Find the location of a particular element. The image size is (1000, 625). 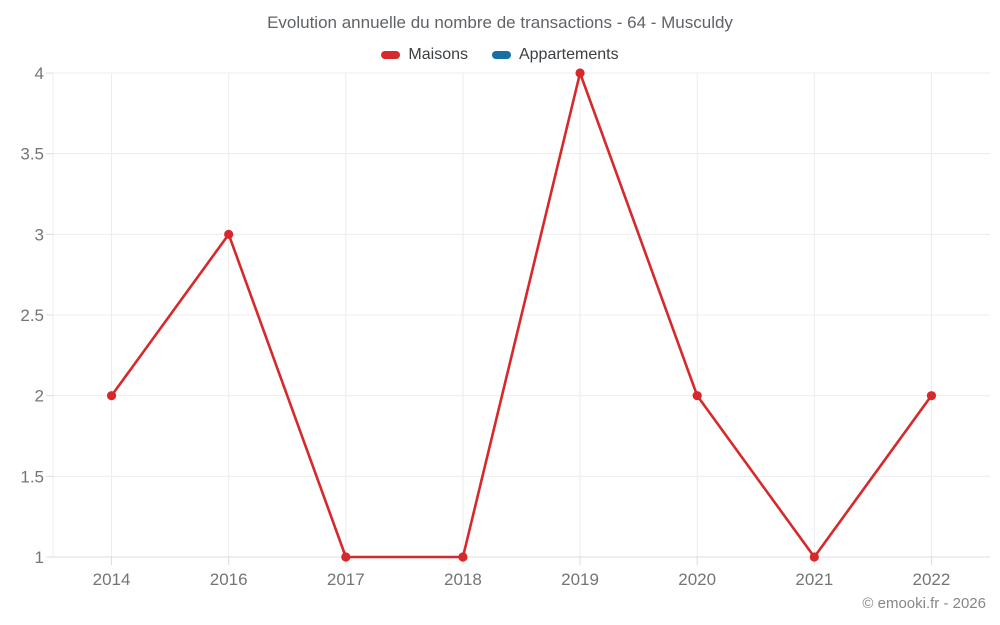

y-axis-label: 2 is located at coordinates (39, 396).